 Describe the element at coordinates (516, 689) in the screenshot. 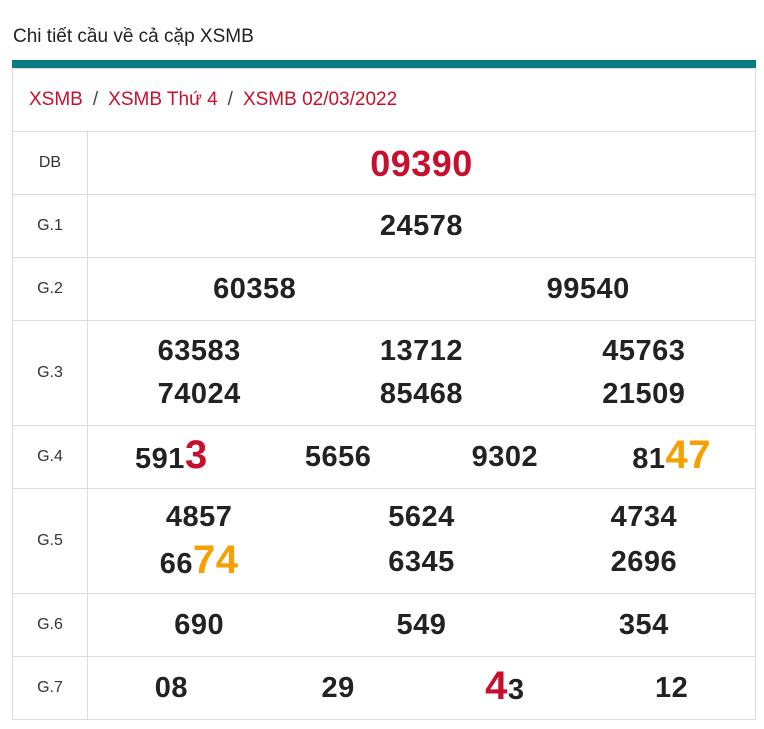

I see `digits: 3` at that location.